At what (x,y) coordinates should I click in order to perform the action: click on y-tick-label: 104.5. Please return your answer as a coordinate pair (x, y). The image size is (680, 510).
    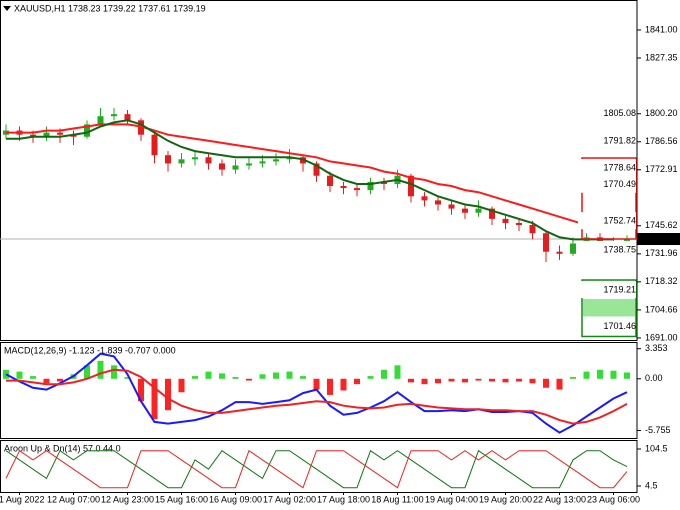
    Looking at the image, I should click on (656, 448).